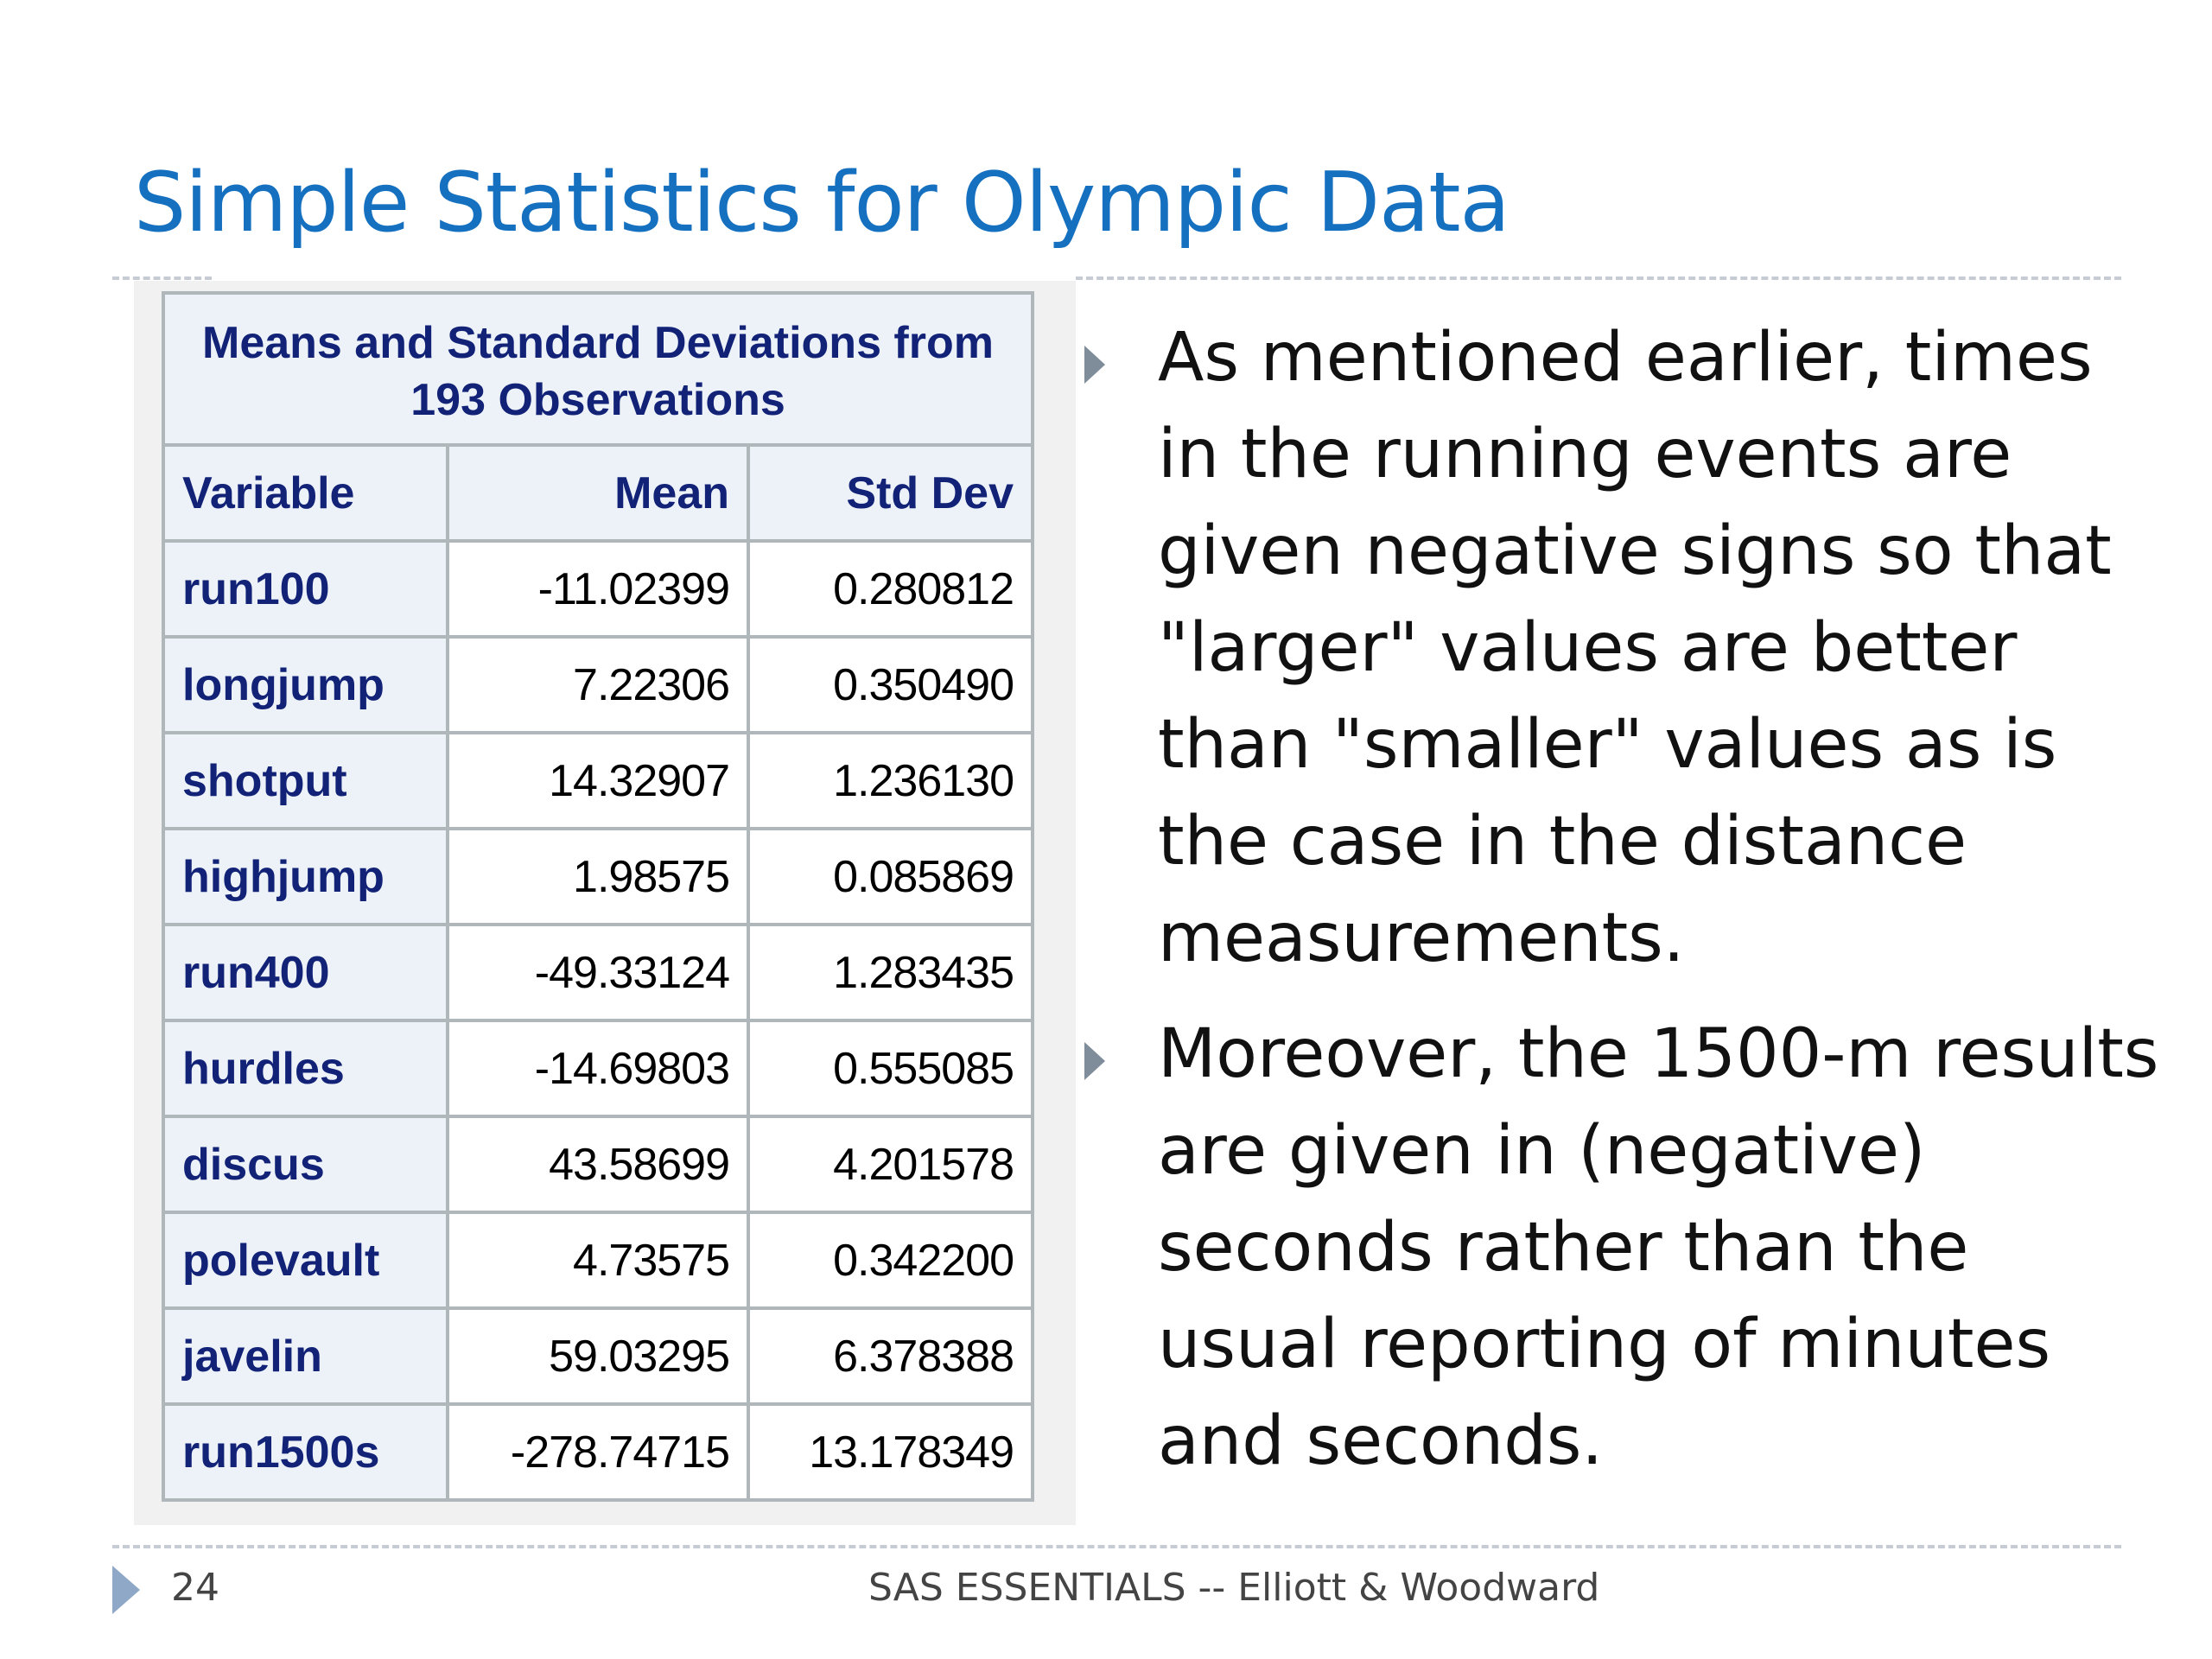 This screenshot has width=2212, height=1659. I want to click on mean-cell: -14.69803, so click(598, 1068).